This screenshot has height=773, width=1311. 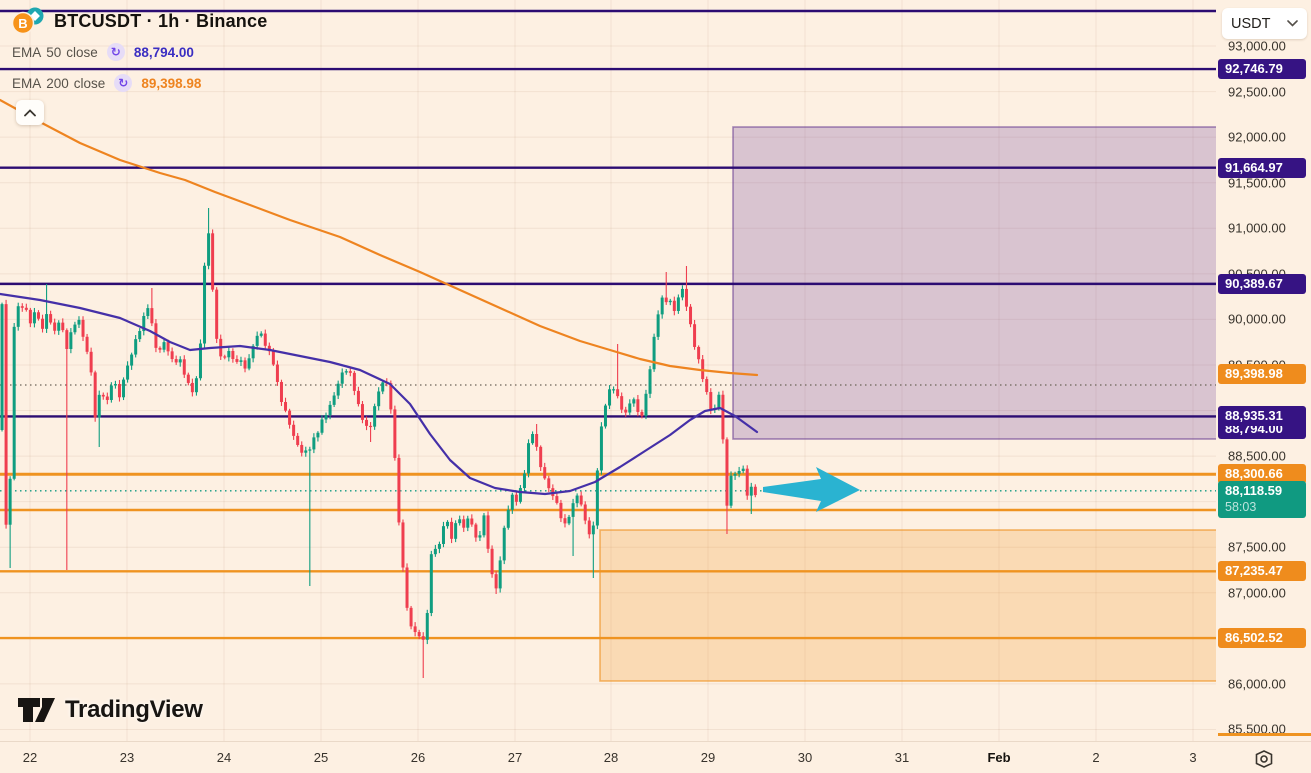 I want to click on symbol-title: BTCUSDT · 1h · Binance, so click(x=161, y=20).